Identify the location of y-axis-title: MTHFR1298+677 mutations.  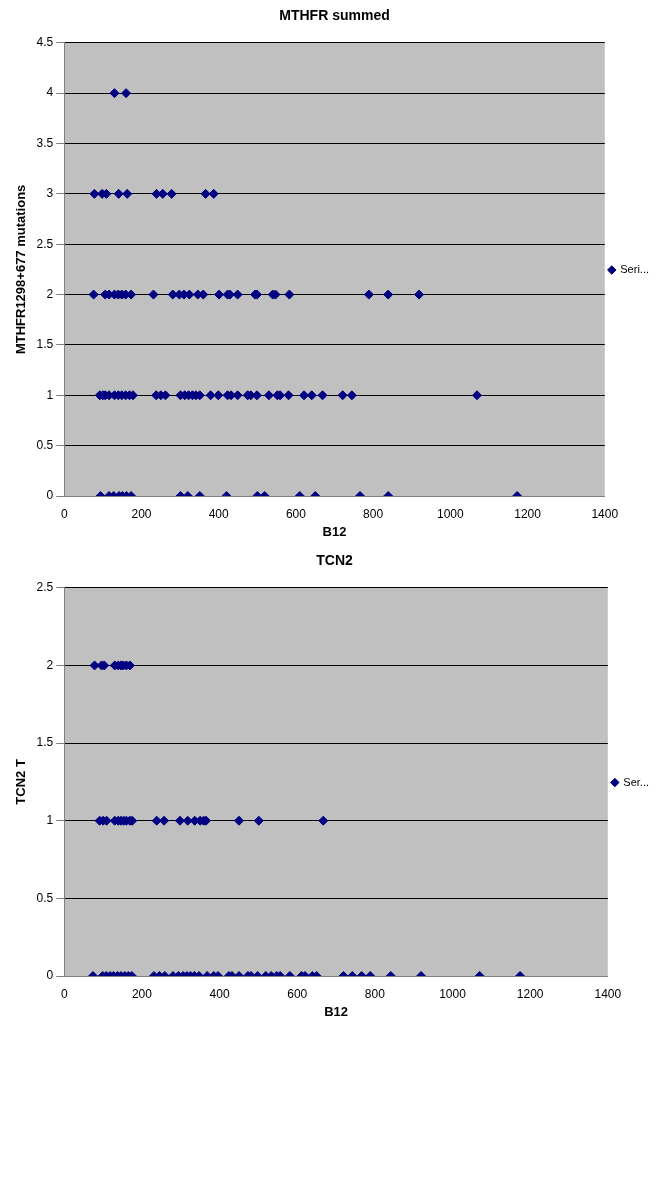
(21, 269).